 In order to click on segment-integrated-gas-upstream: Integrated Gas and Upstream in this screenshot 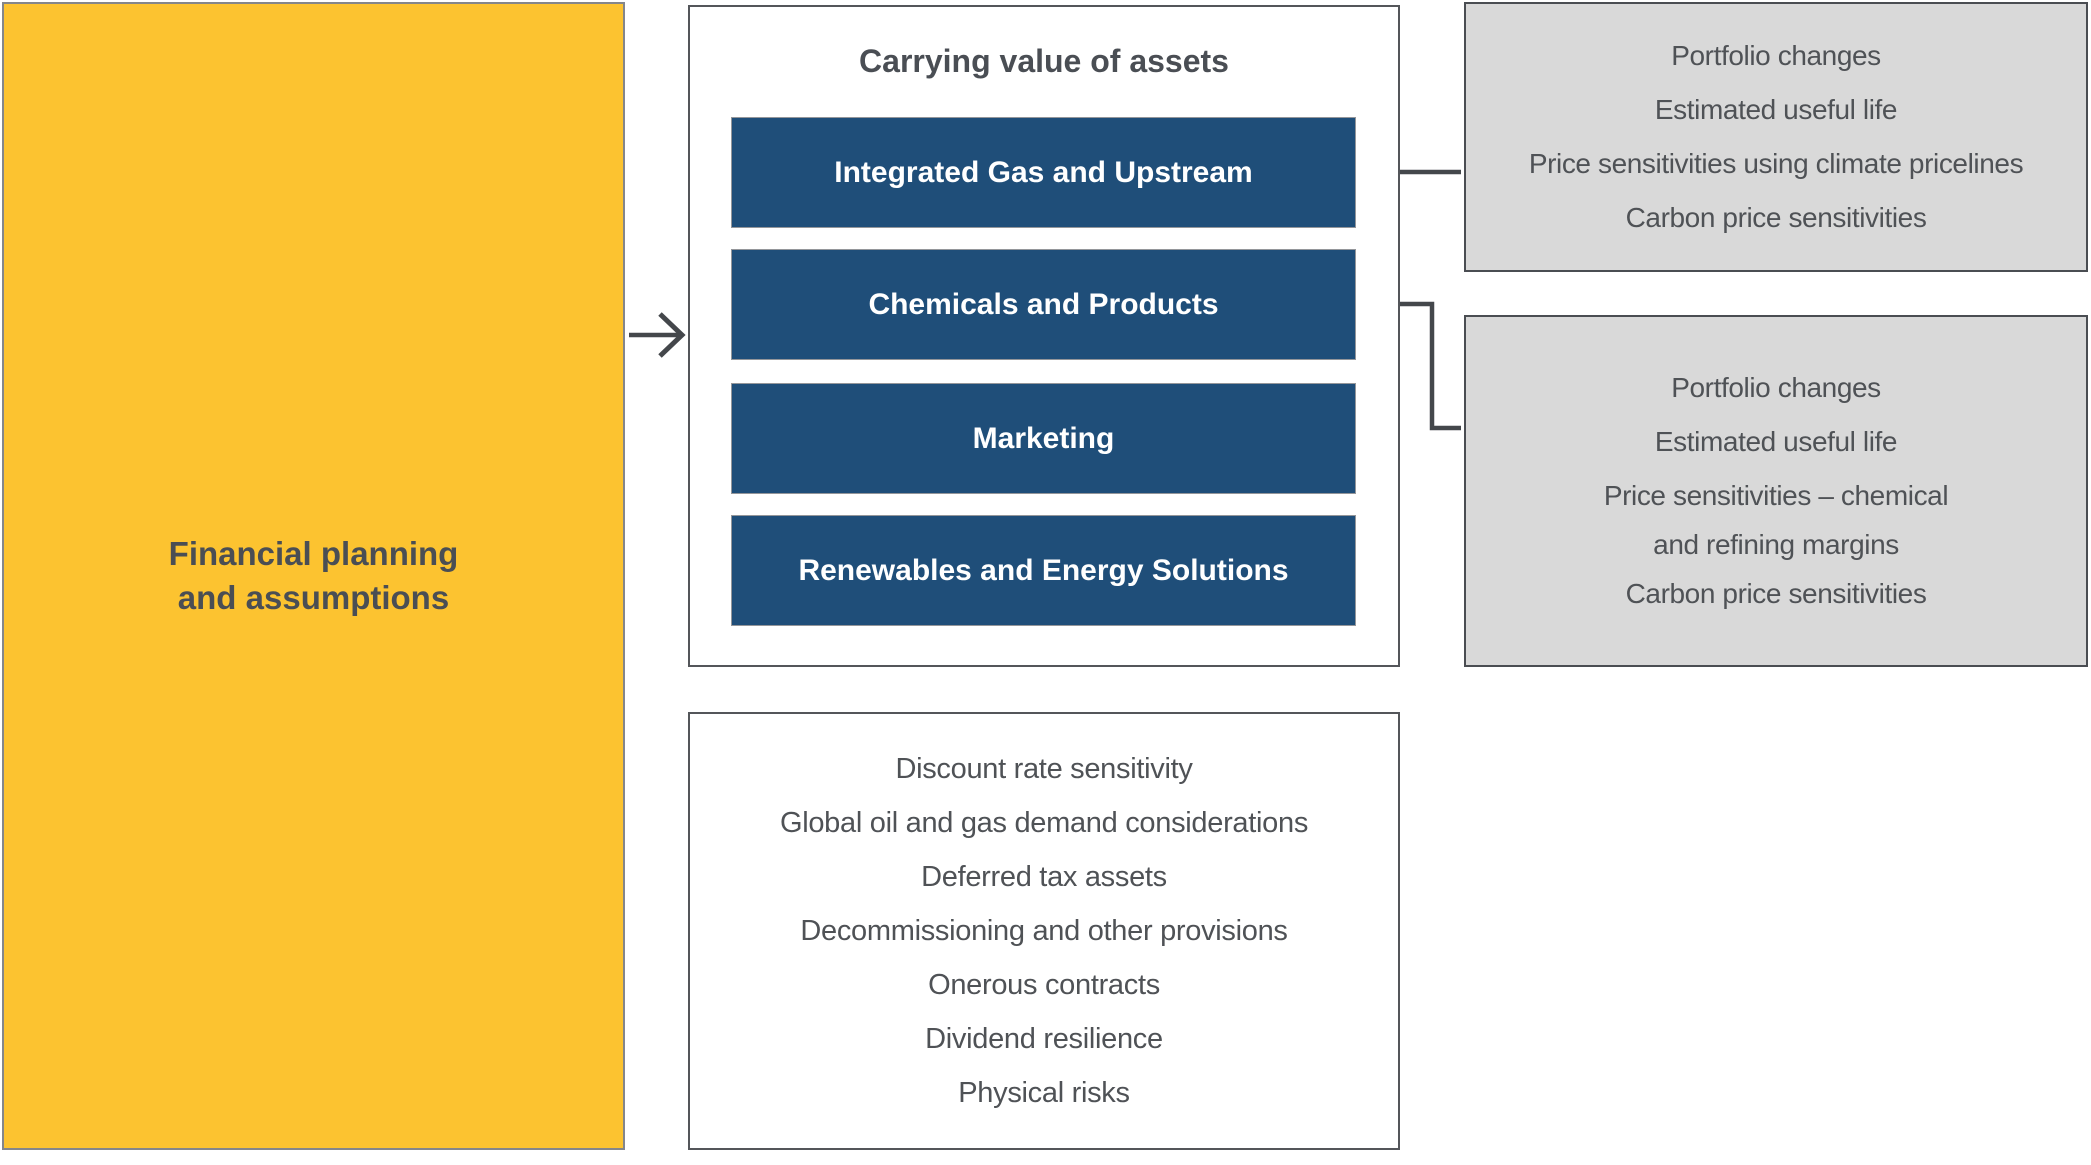, I will do `click(1043, 172)`.